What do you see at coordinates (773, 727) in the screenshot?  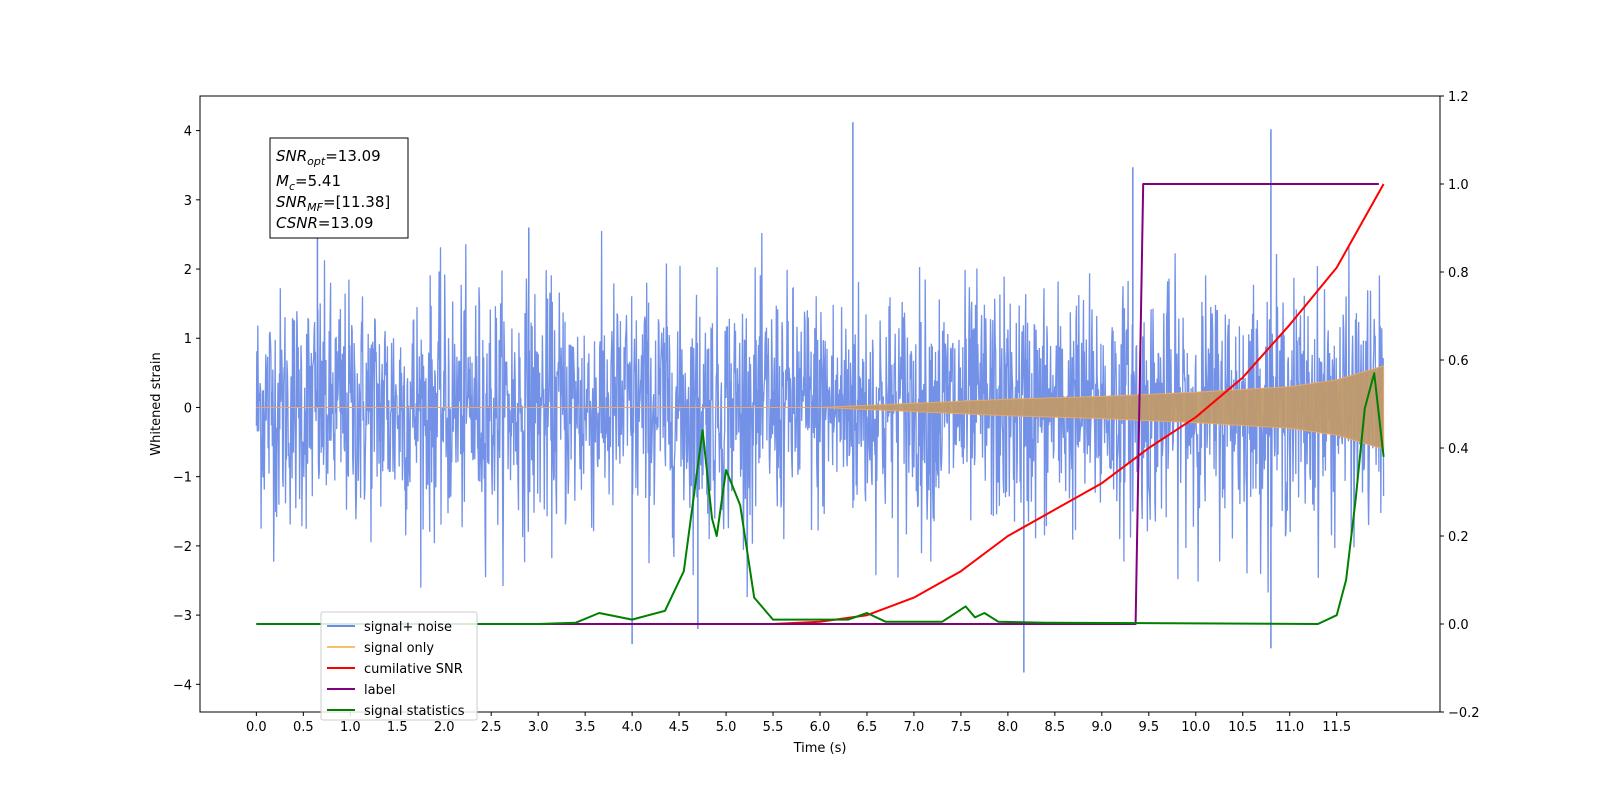 I see `x-tick-label: 5.5` at bounding box center [773, 727].